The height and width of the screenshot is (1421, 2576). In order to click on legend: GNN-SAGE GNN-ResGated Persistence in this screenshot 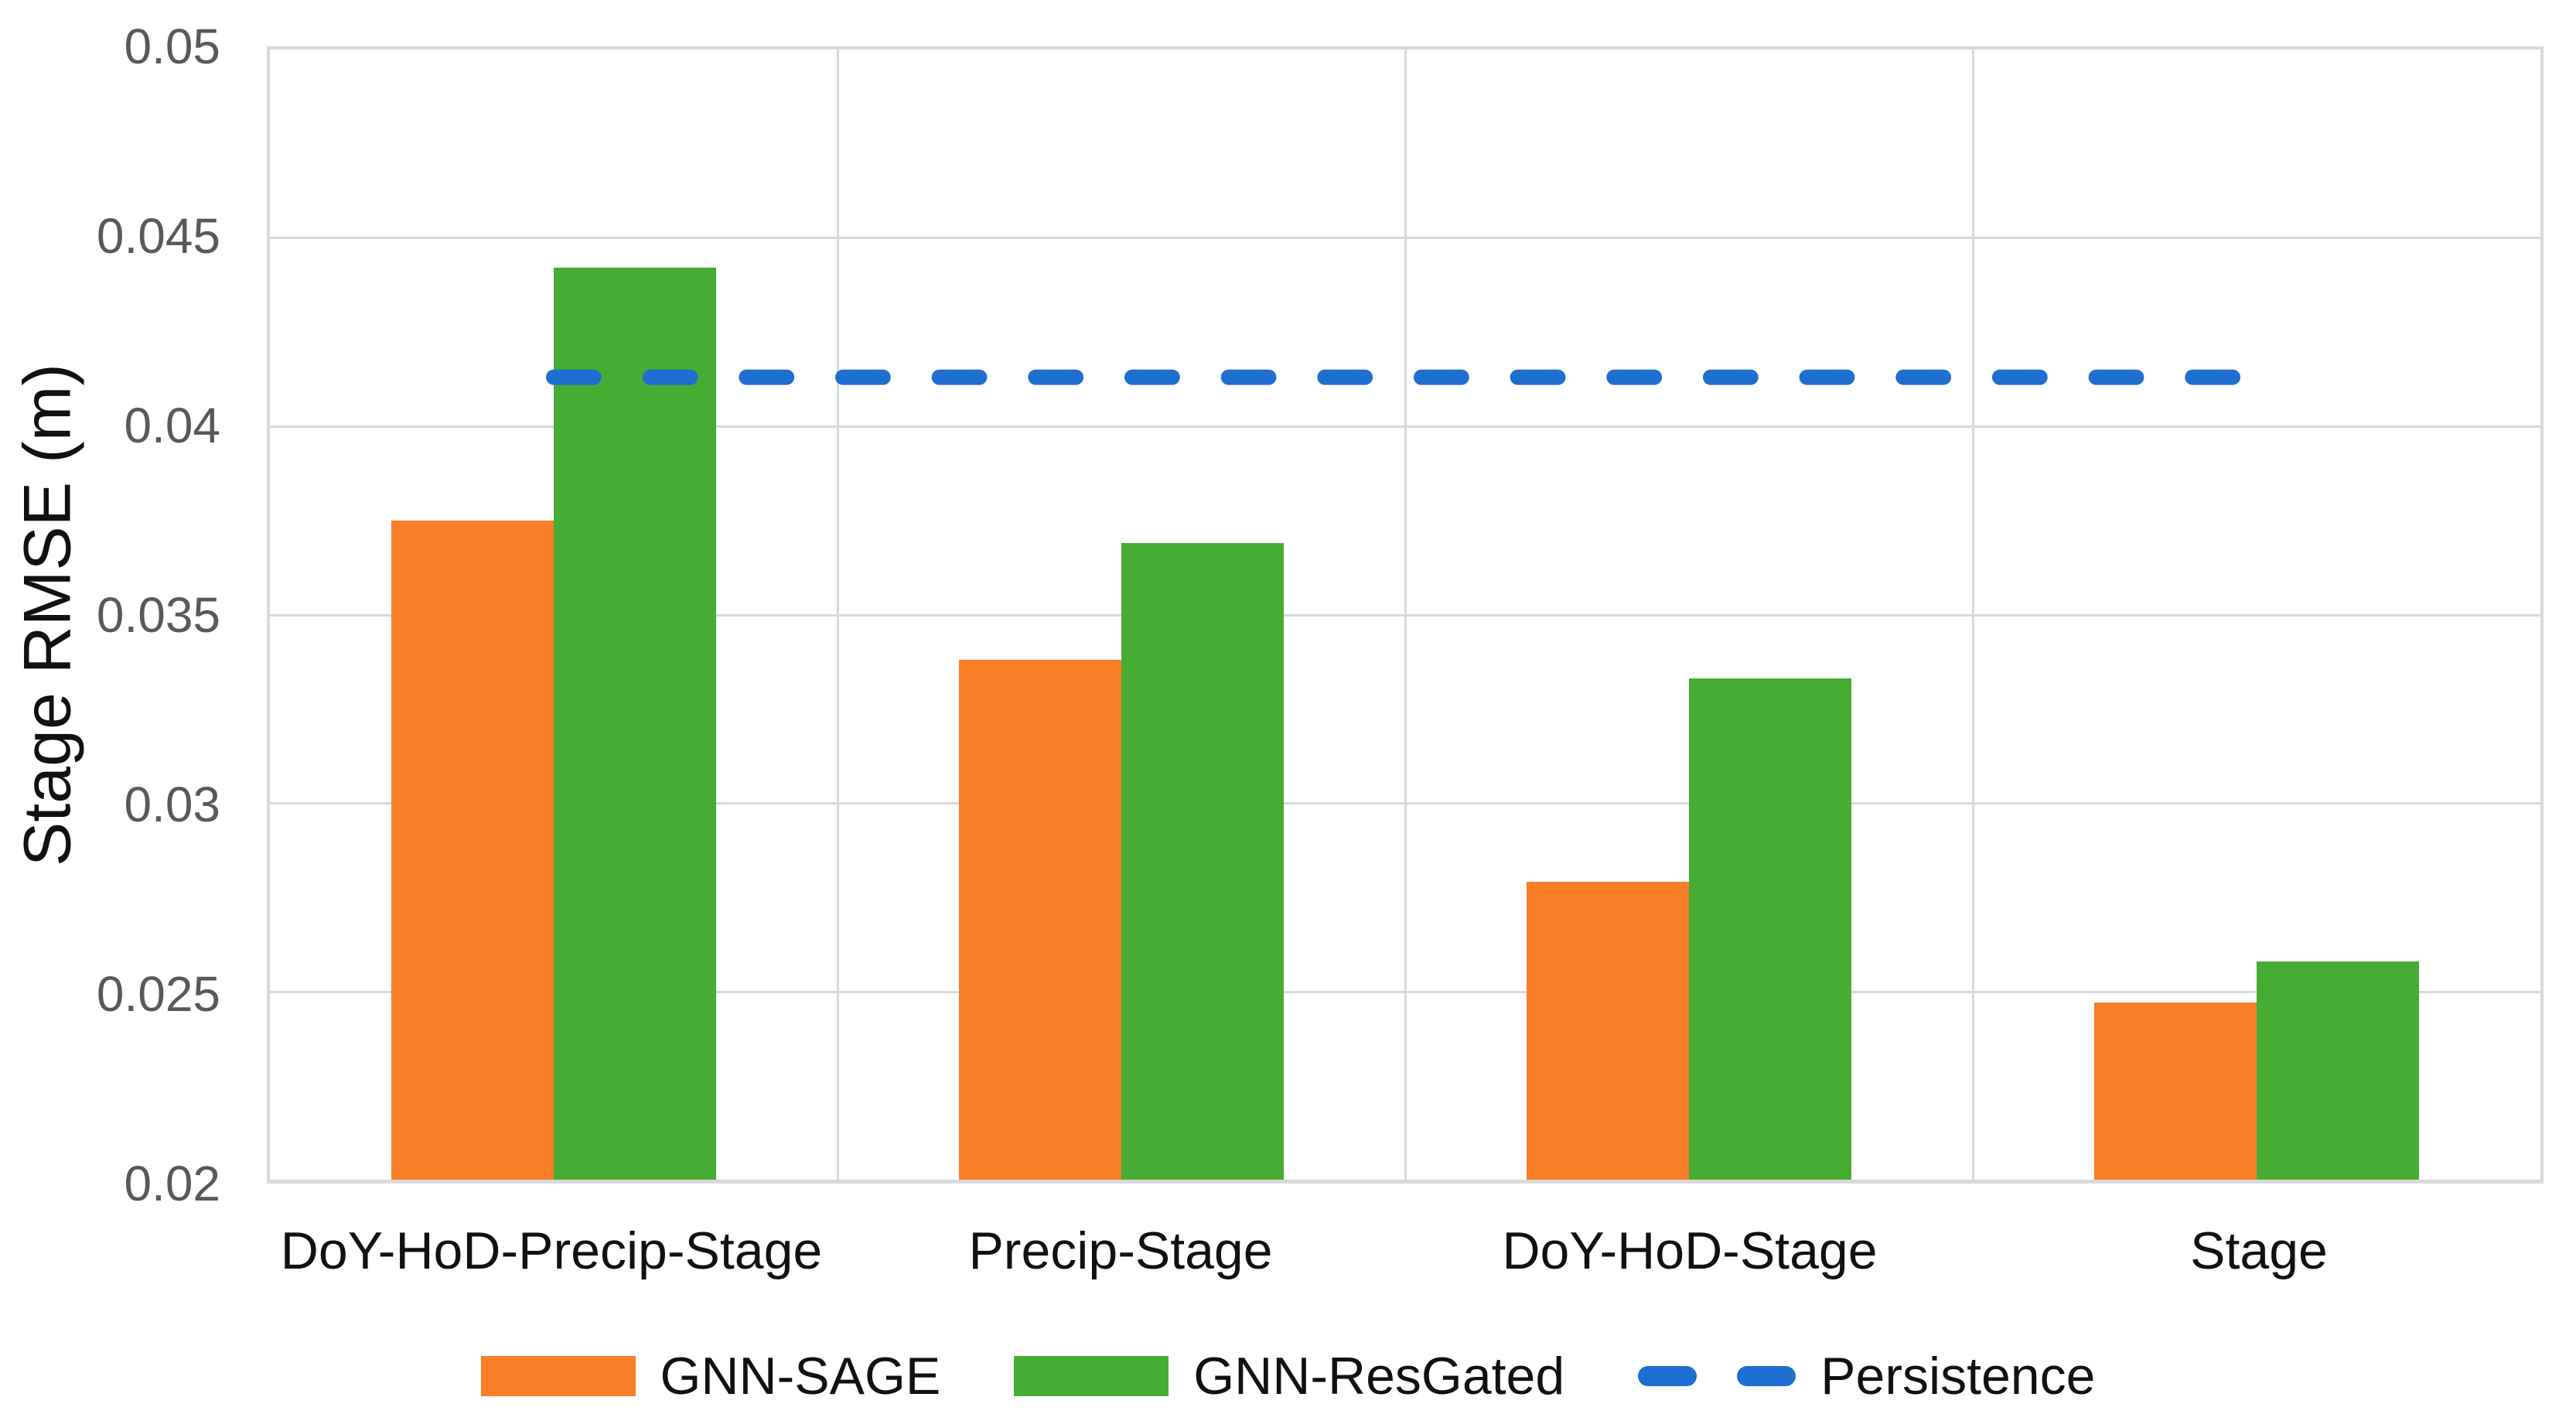, I will do `click(1288, 1376)`.